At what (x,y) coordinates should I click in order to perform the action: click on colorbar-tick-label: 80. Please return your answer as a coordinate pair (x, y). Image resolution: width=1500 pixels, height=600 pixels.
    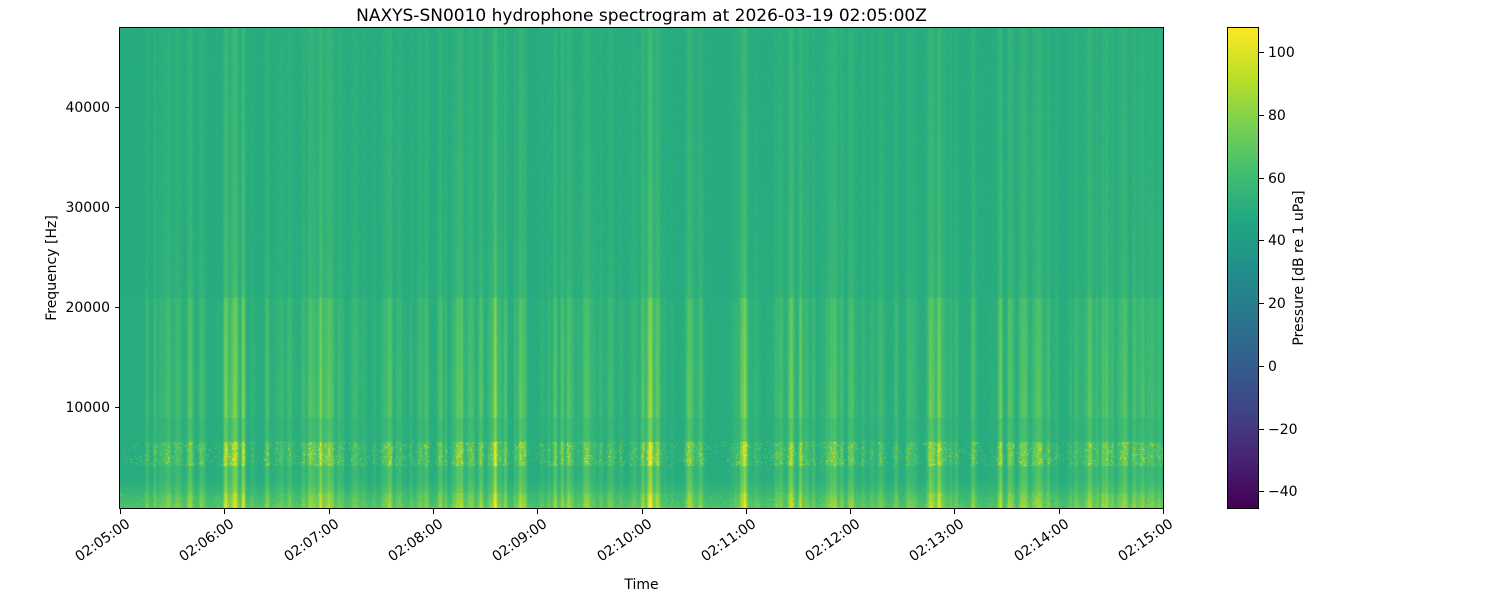
    Looking at the image, I should click on (1277, 116).